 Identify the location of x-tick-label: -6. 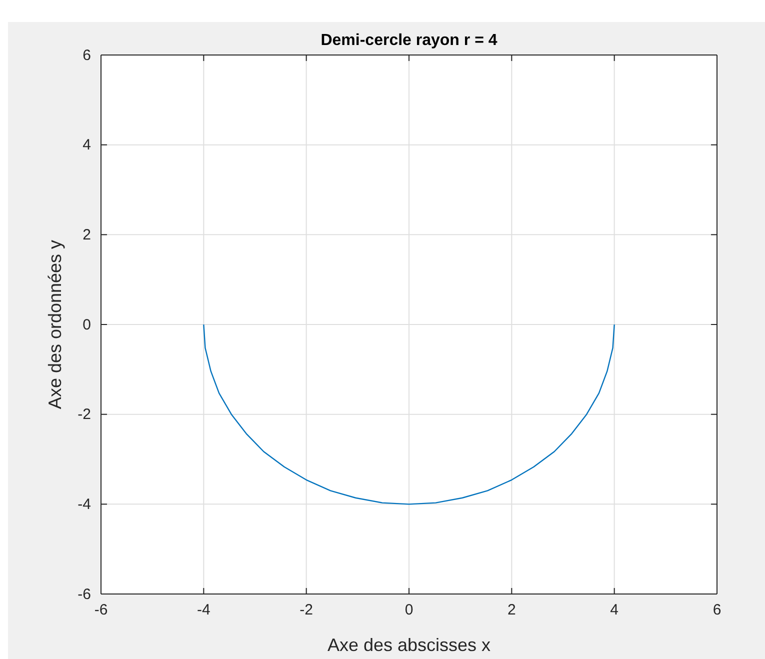
(101, 610).